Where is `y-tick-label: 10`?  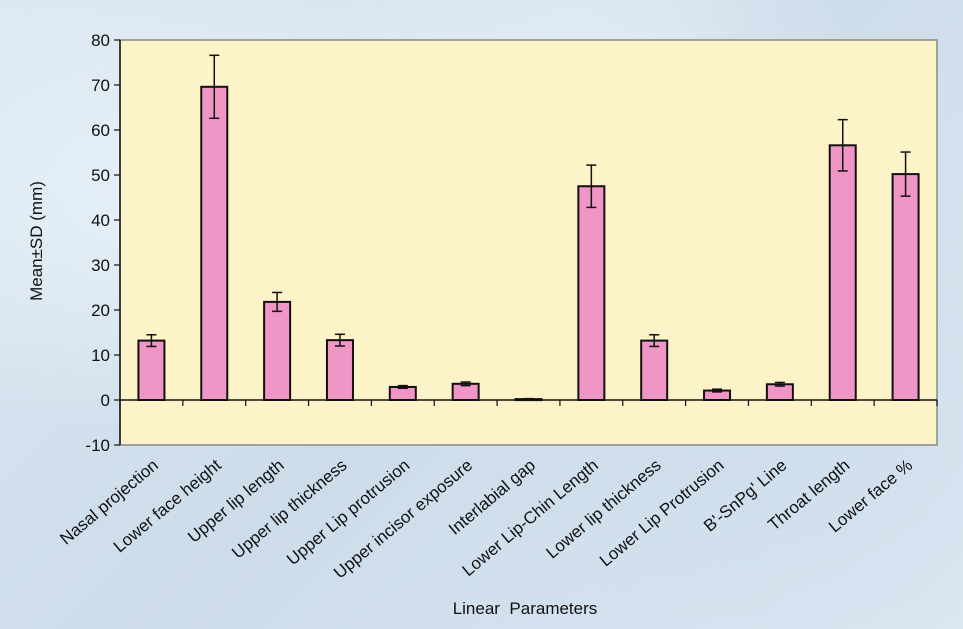
y-tick-label: 10 is located at coordinates (100, 355).